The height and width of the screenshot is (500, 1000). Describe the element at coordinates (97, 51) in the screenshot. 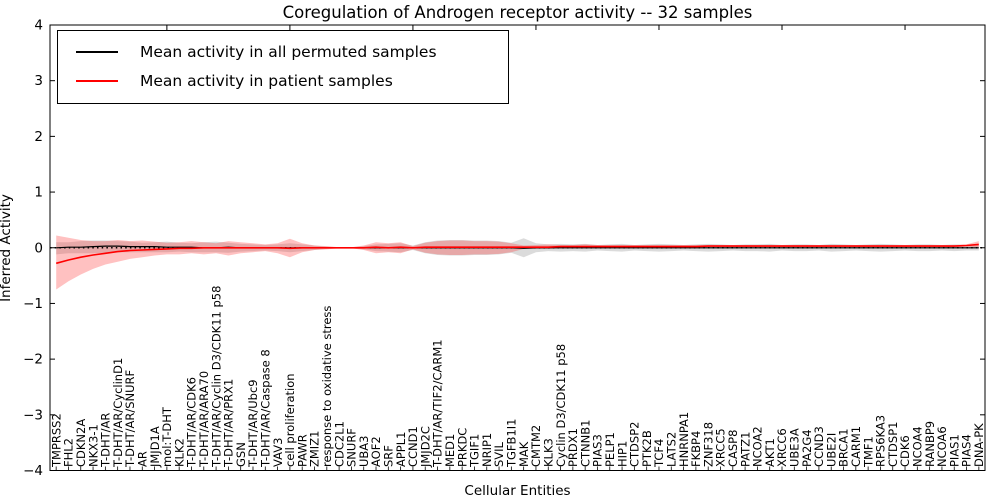

I see `legend-line-sample-permuted-icon` at that location.